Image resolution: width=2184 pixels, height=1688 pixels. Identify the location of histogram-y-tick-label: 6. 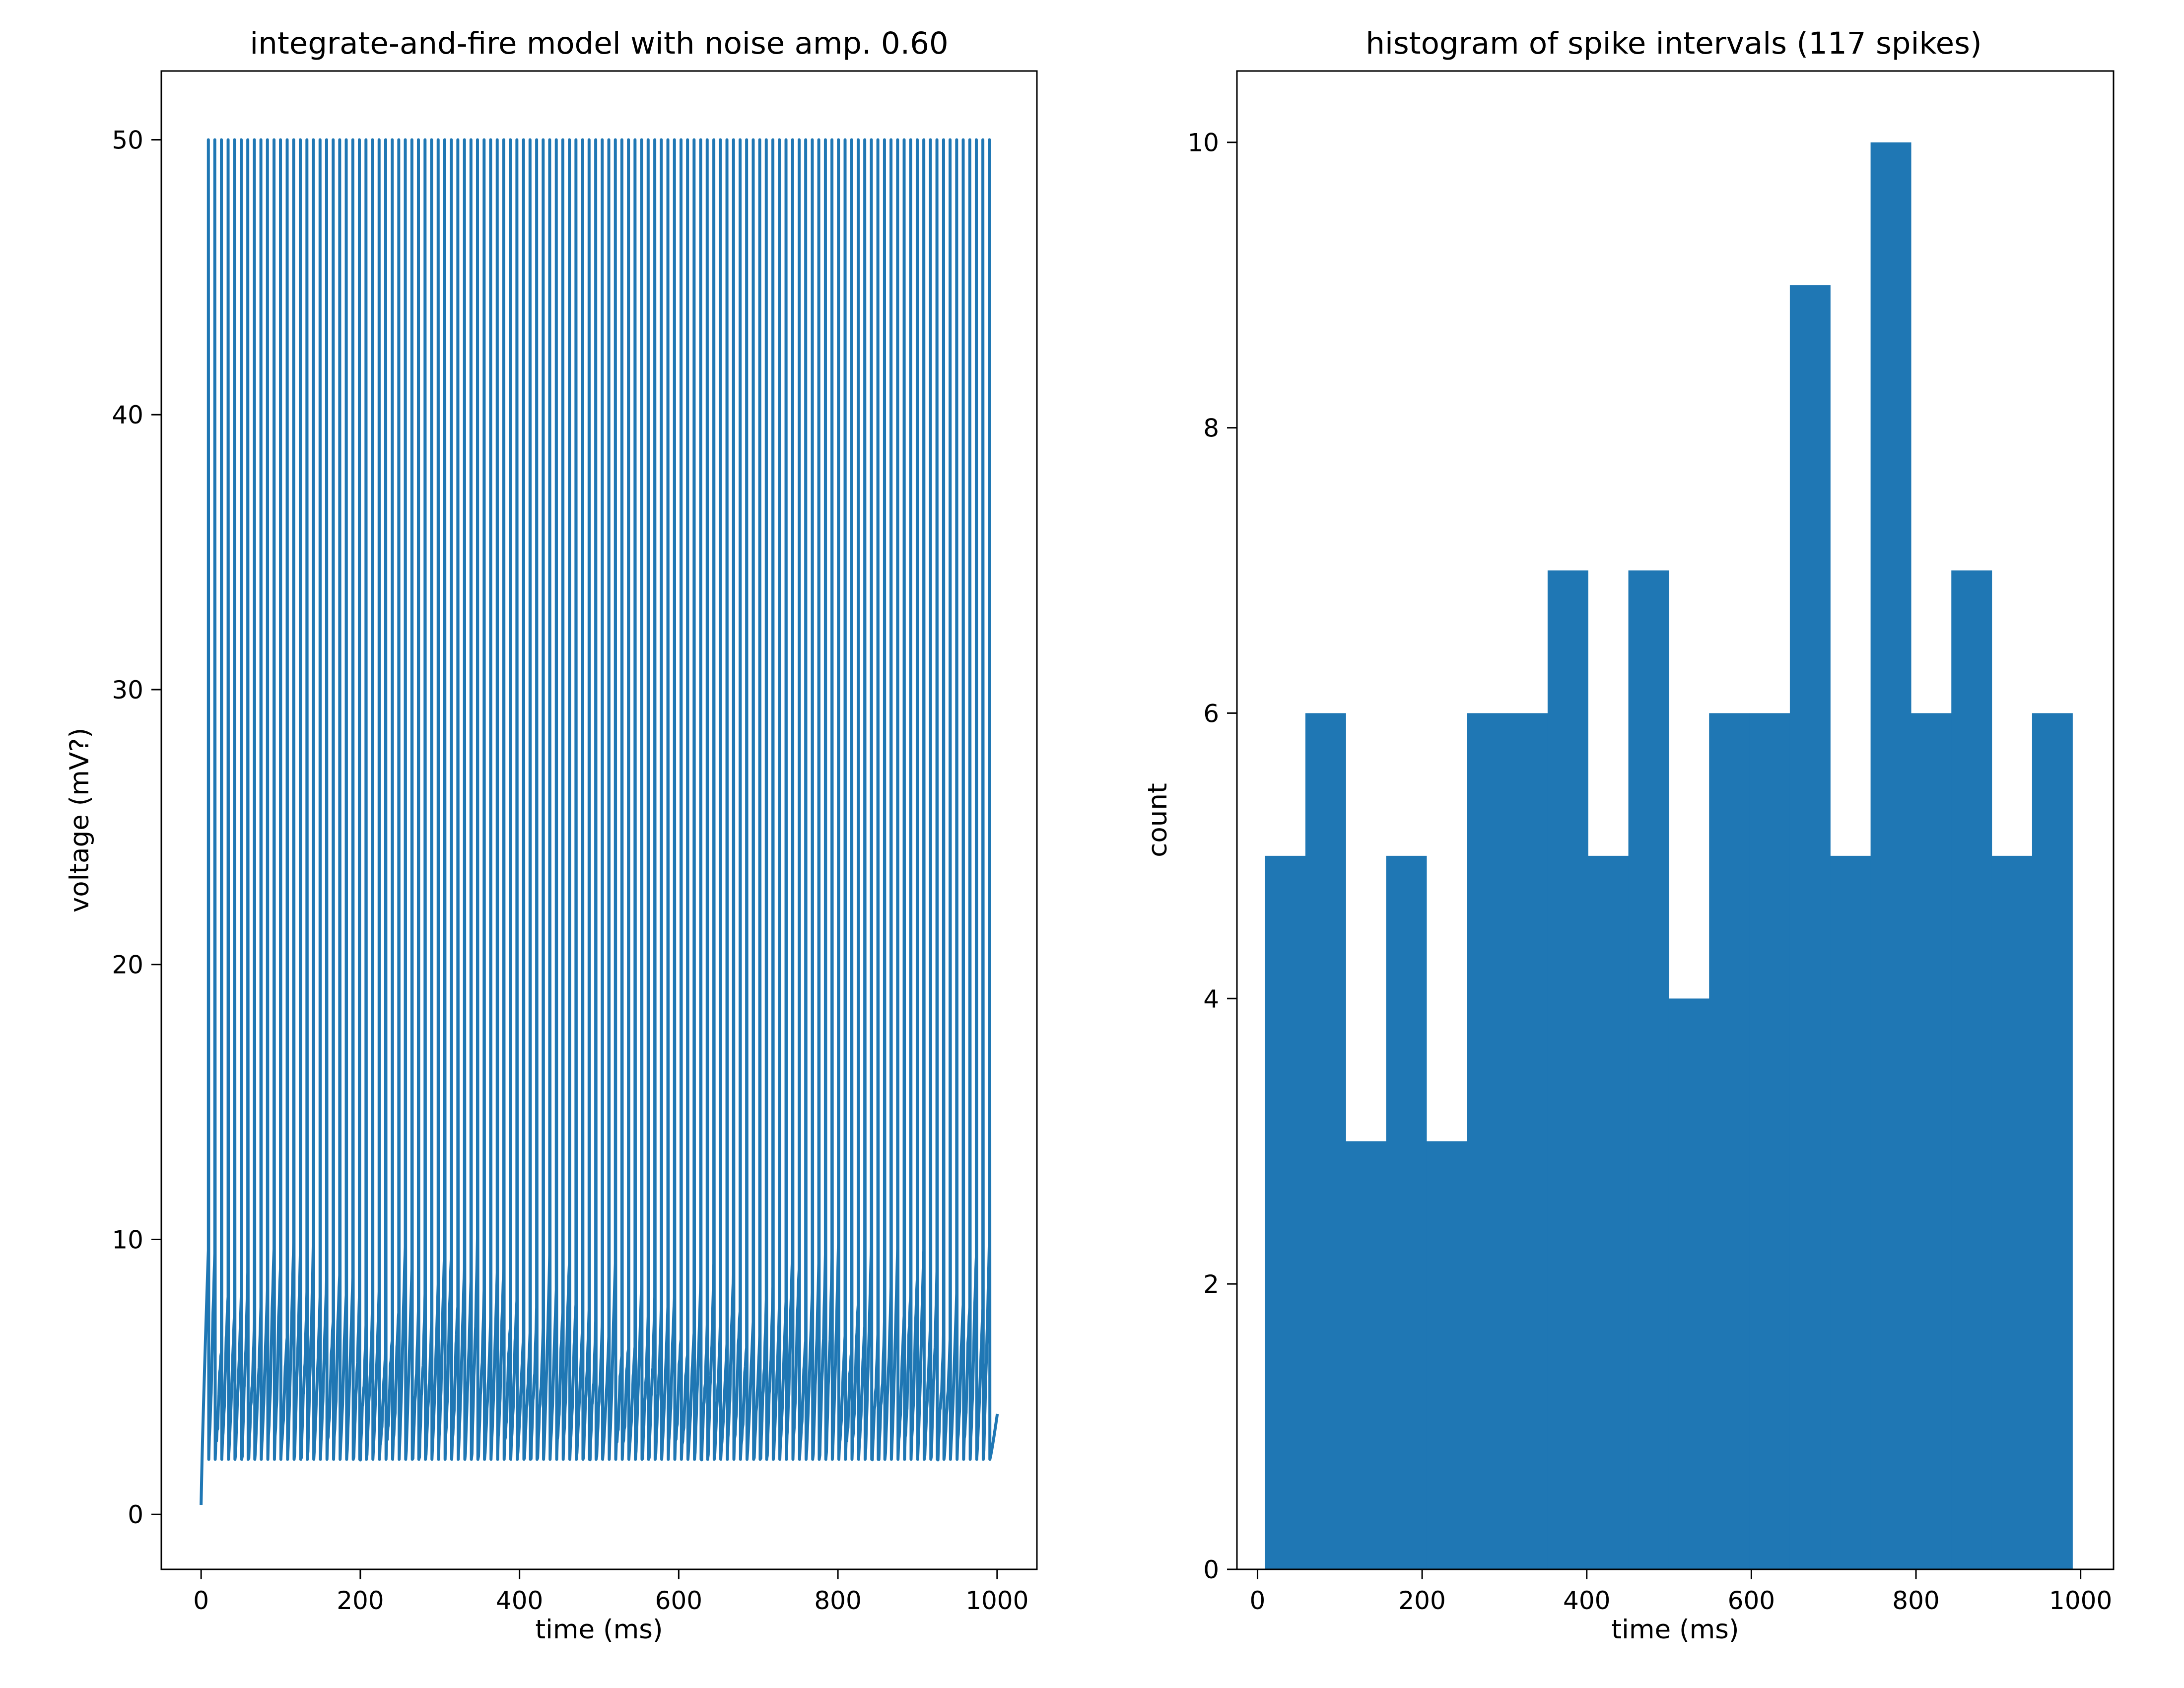
(1211, 713).